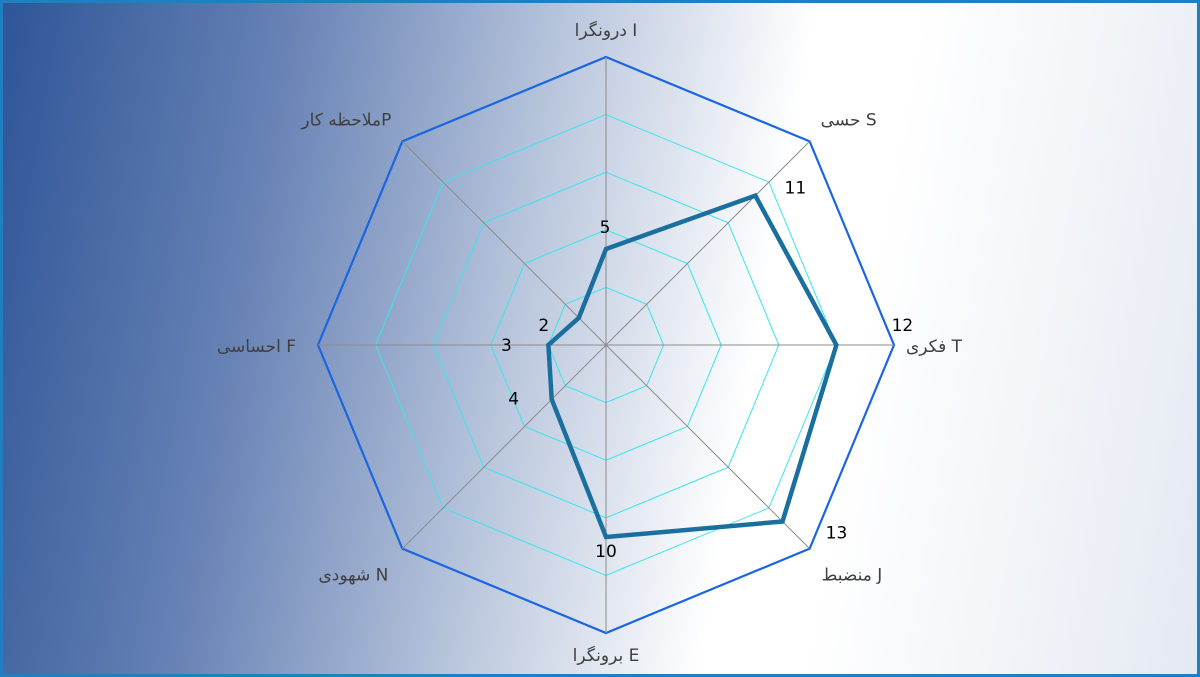 Image resolution: width=1200 pixels, height=677 pixels. I want to click on data-value-label: 13, so click(837, 533).